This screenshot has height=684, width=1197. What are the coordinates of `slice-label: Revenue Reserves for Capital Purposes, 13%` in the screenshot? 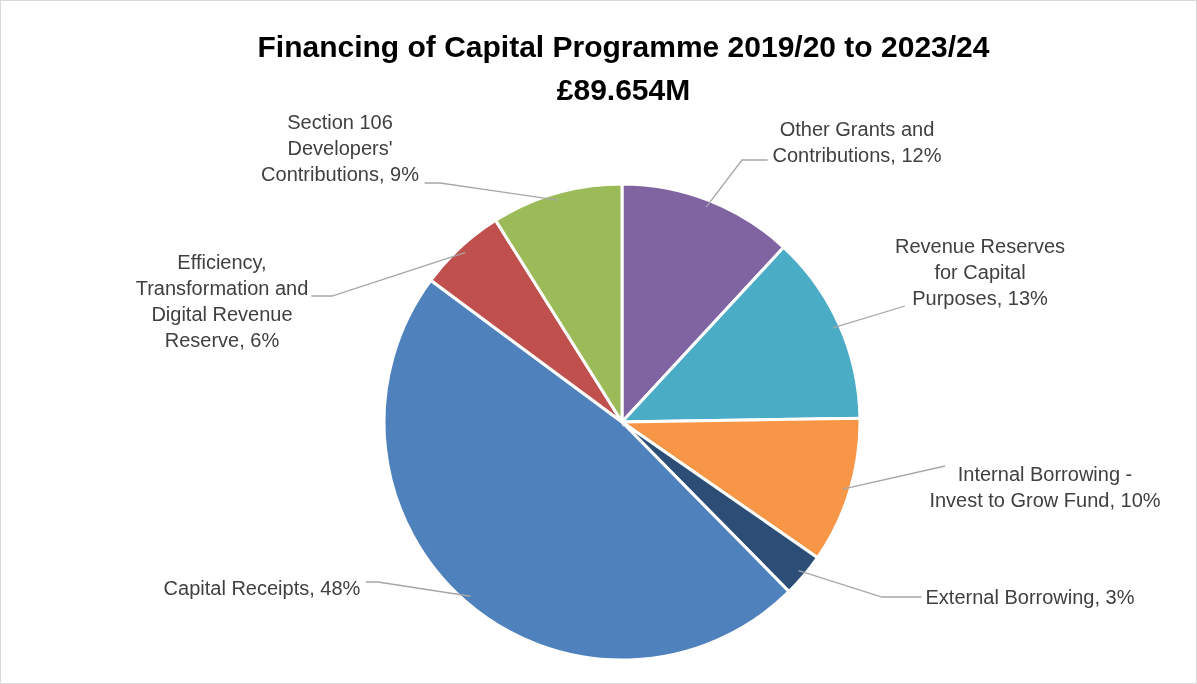 It's located at (980, 272).